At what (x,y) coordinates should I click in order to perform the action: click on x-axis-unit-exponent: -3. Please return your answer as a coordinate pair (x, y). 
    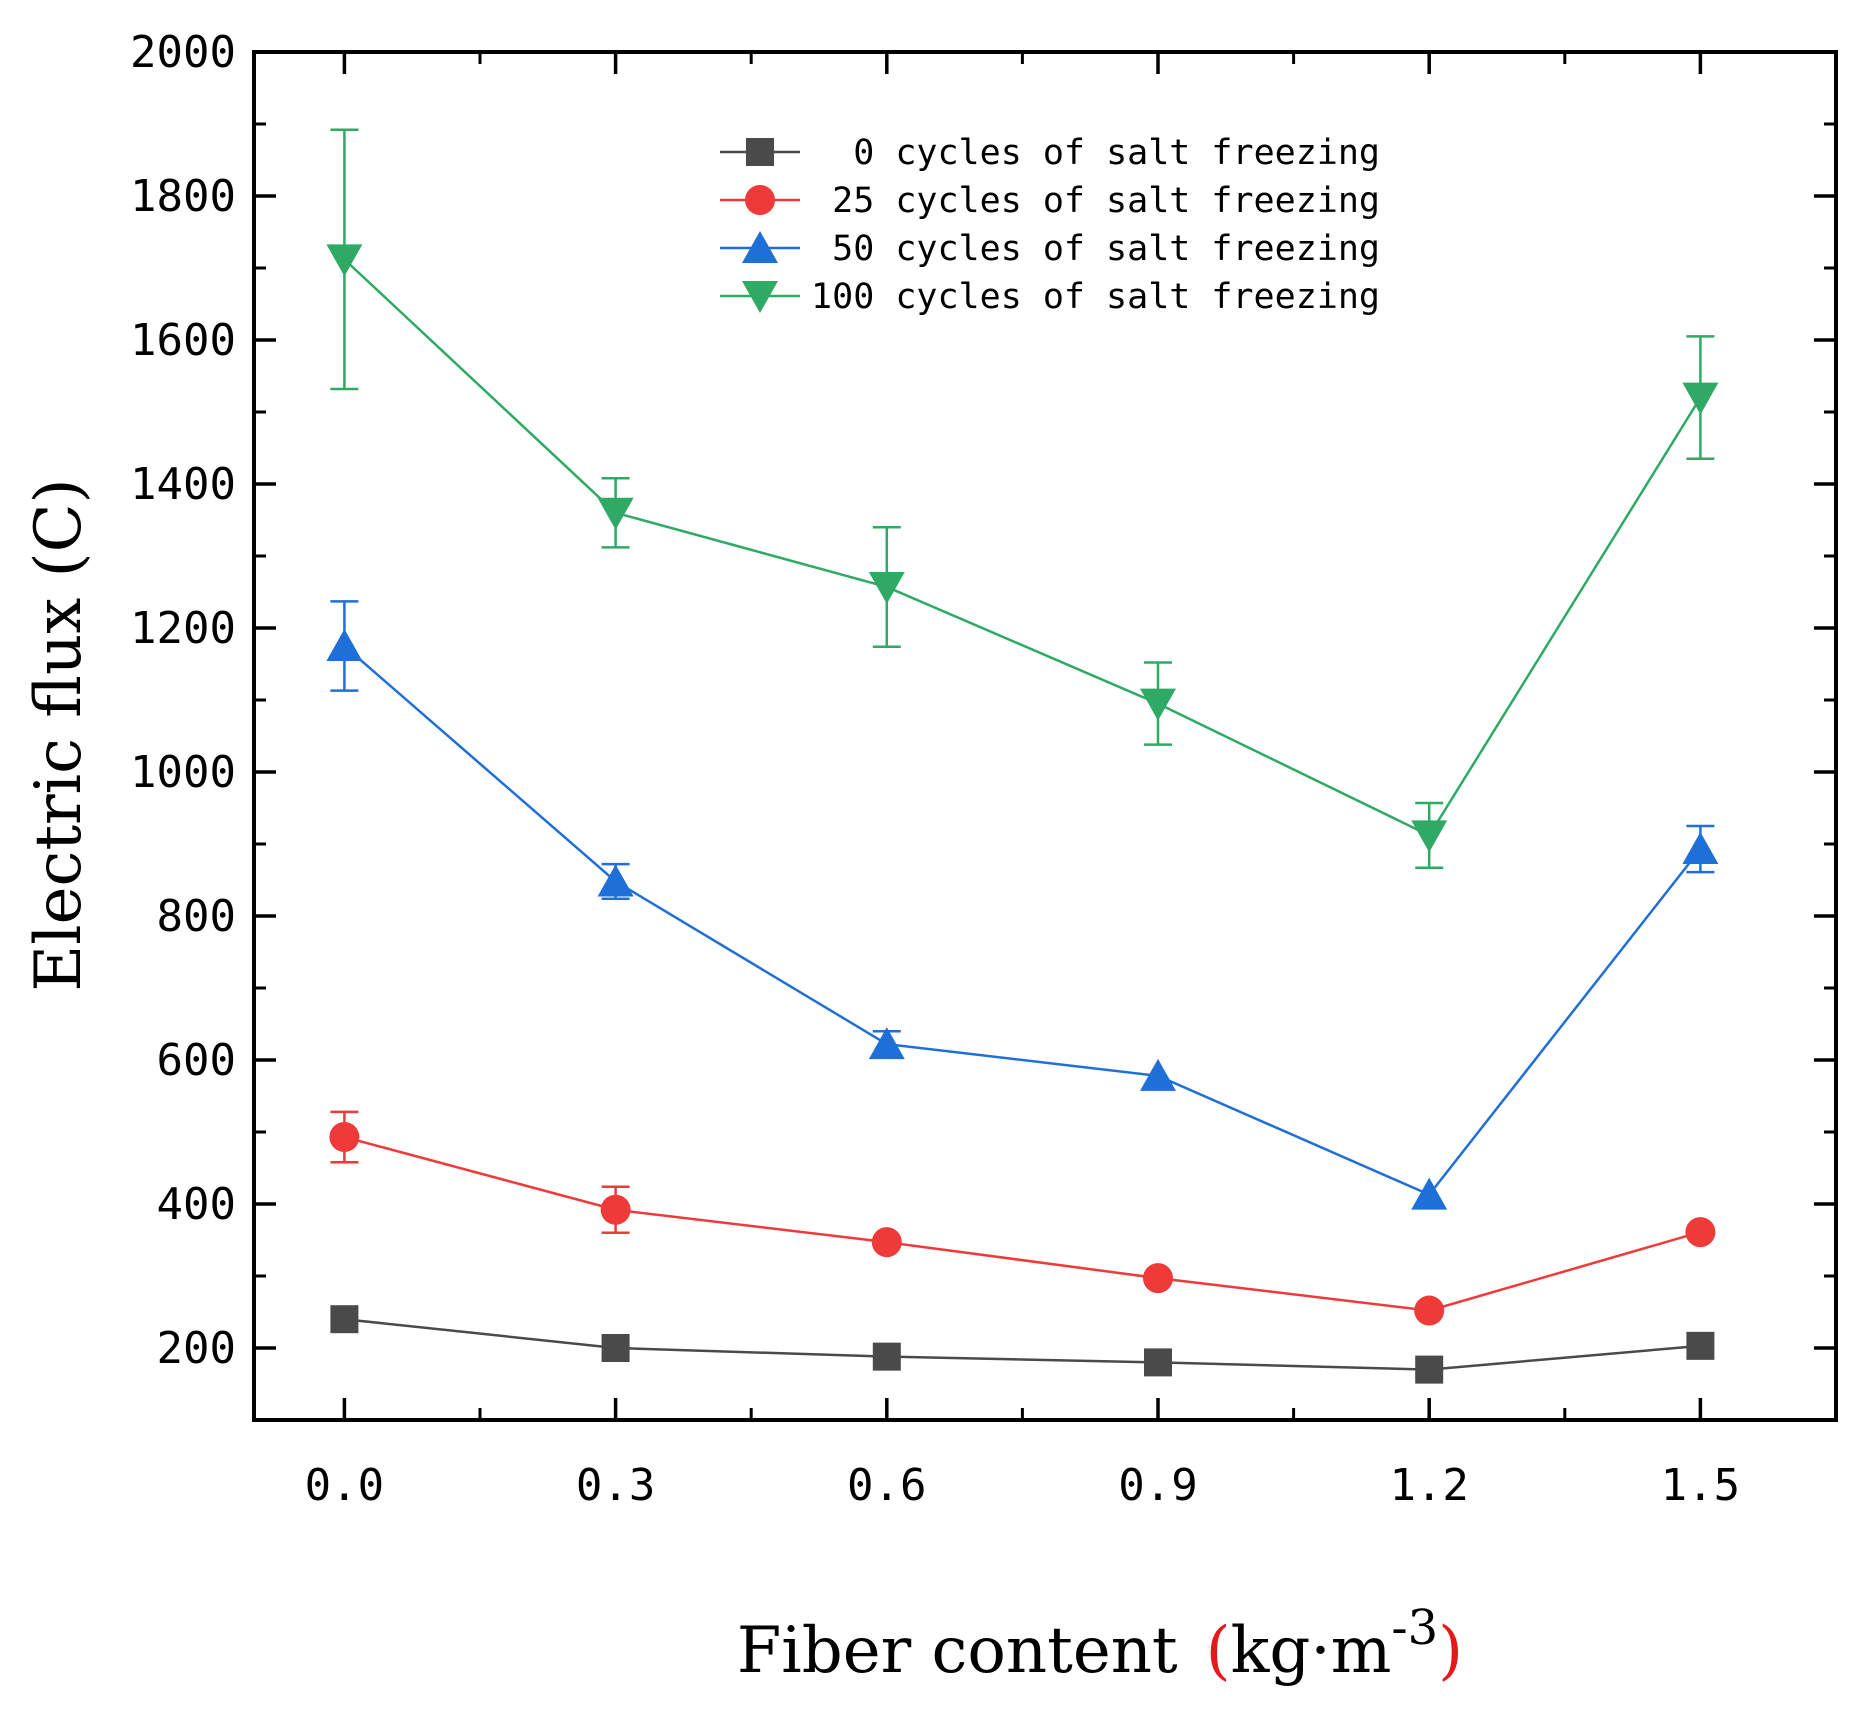
    Looking at the image, I should click on (1414, 1628).